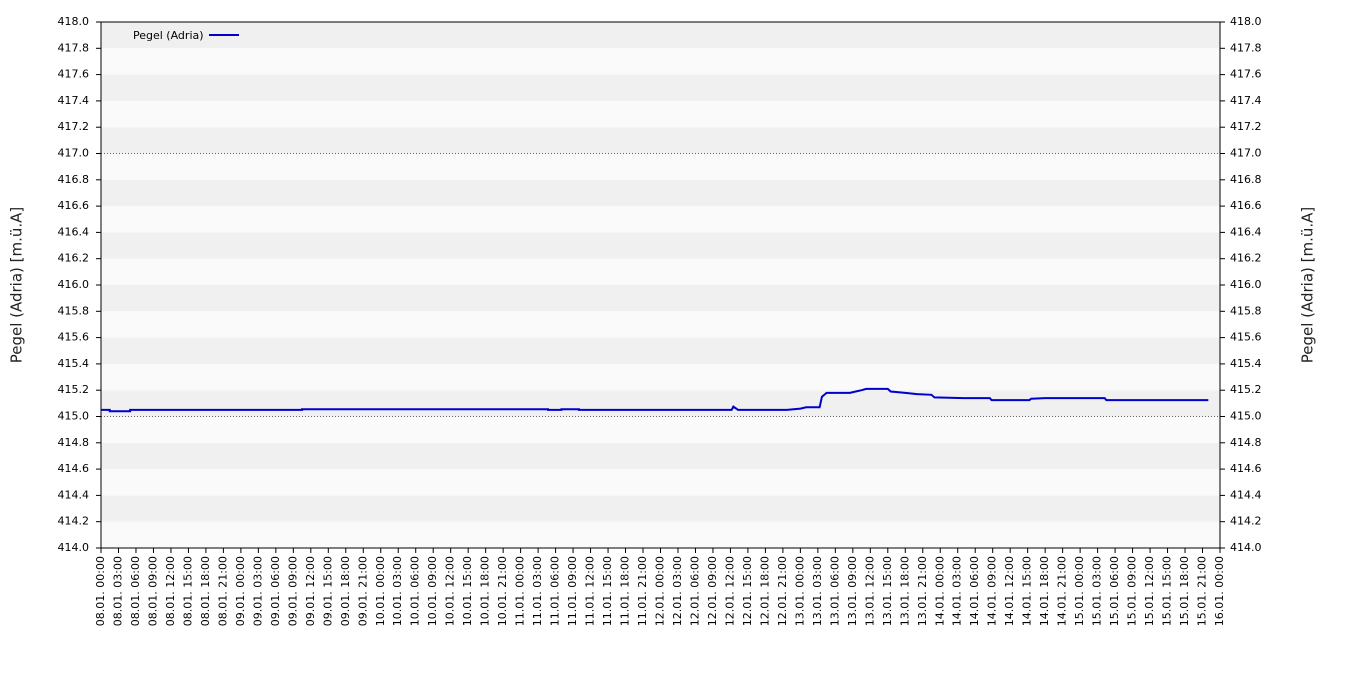  I want to click on x-tick-label: 15.01. 12:00, so click(1149, 591).